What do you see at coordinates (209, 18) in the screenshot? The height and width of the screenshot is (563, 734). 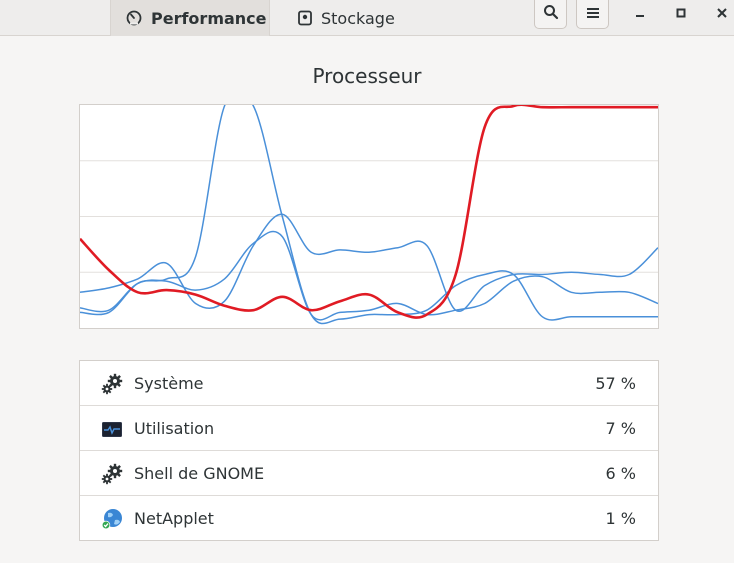 I see `tab-performance-label: Performance` at bounding box center [209, 18].